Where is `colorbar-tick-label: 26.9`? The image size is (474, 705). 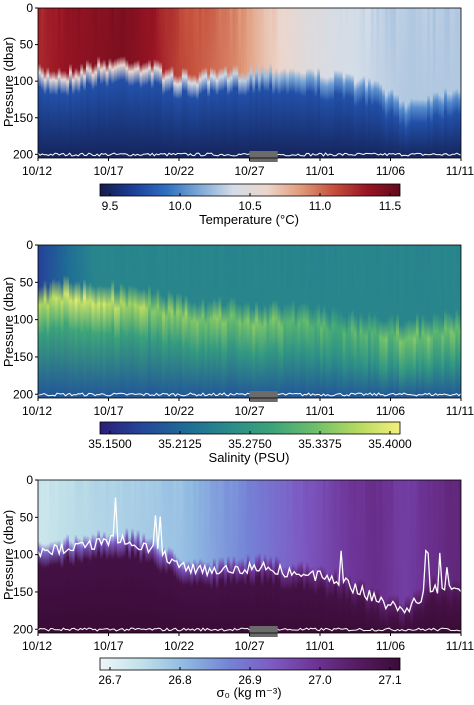 colorbar-tick-label: 26.9 is located at coordinates (250, 680).